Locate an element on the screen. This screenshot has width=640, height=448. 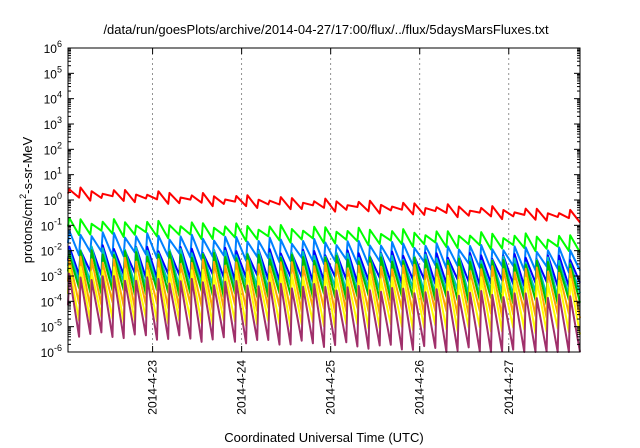
y-tick-label: 10⁻⁴ is located at coordinates (51, 300).